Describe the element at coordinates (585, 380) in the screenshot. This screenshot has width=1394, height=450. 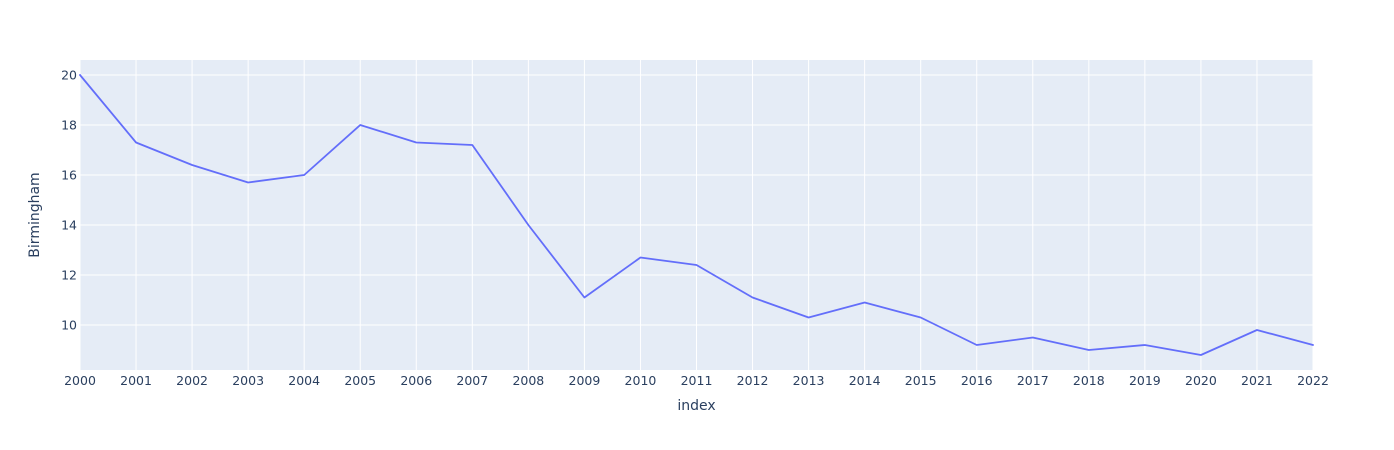
I see `x-tick-label: 2009` at that location.